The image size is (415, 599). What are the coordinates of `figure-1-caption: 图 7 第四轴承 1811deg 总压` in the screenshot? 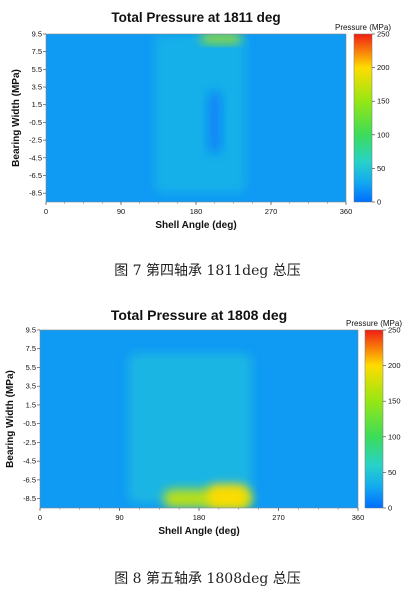 It's located at (207, 271).